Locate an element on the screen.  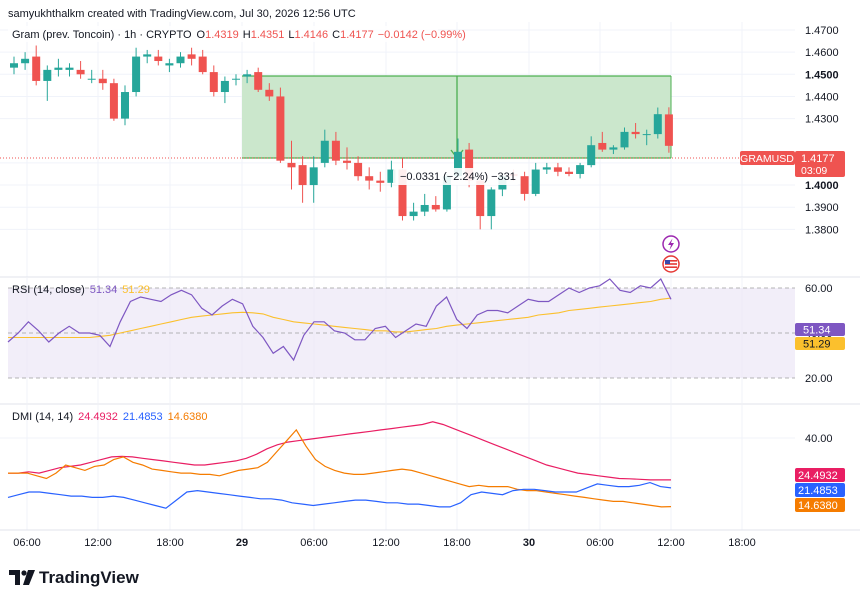
dmi-legend-minus-di: 14.6380 is located at coordinates (188, 417).